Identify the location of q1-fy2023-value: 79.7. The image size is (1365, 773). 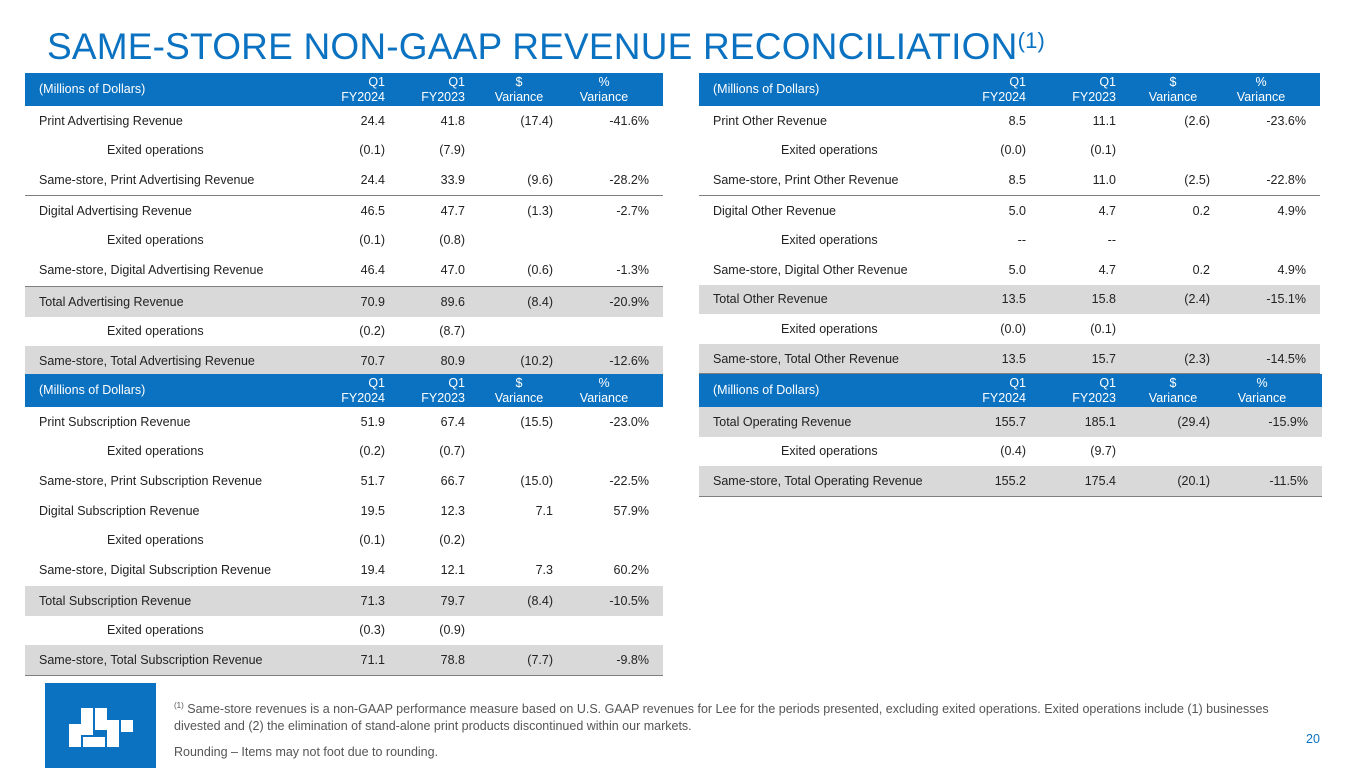
(435, 600).